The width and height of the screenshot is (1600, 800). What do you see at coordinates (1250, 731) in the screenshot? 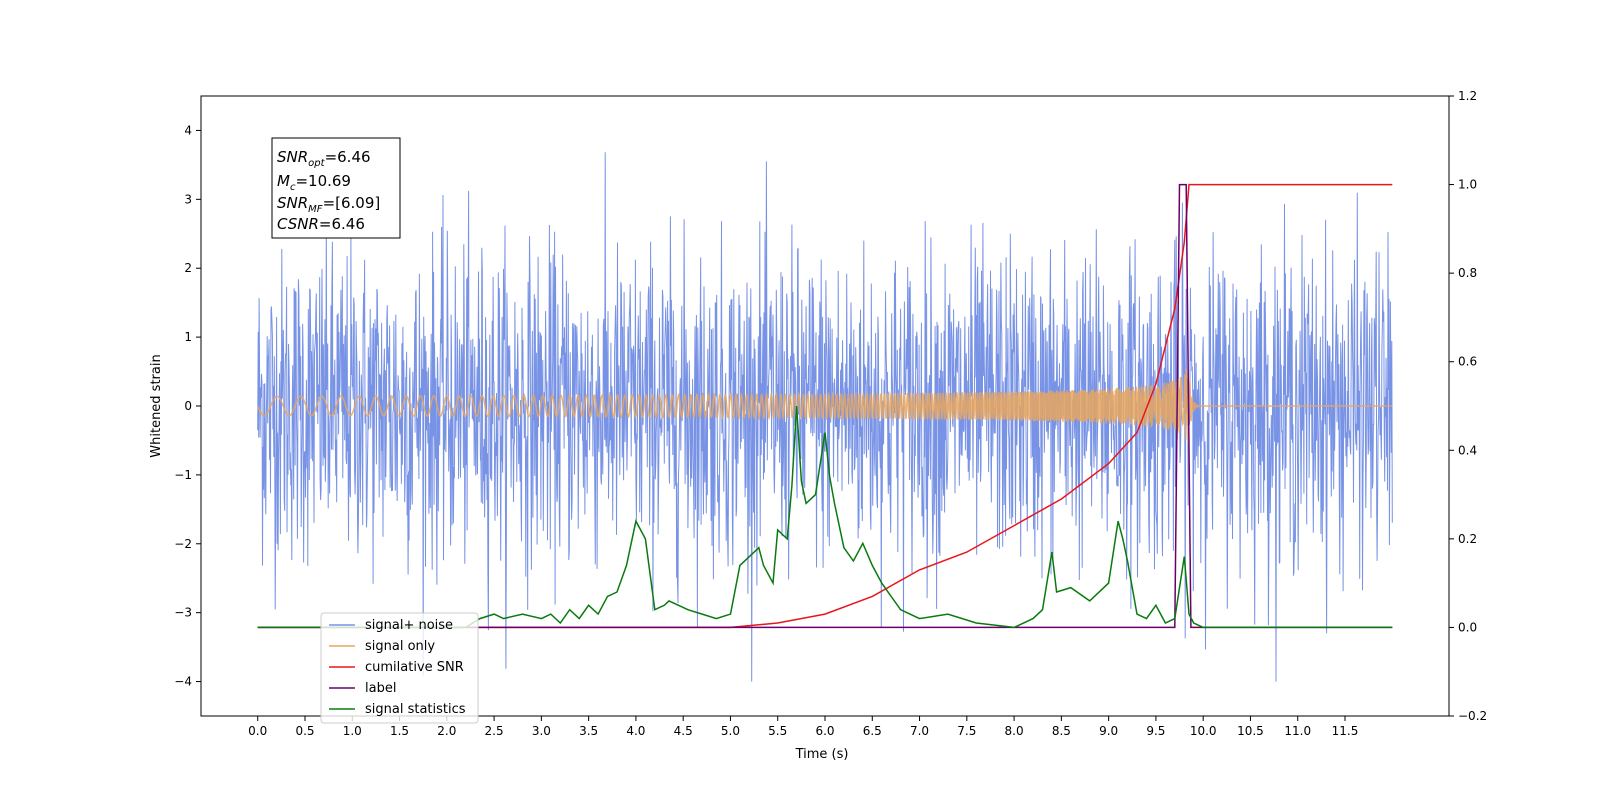
I see `x-tick-label: 10.5` at bounding box center [1250, 731].